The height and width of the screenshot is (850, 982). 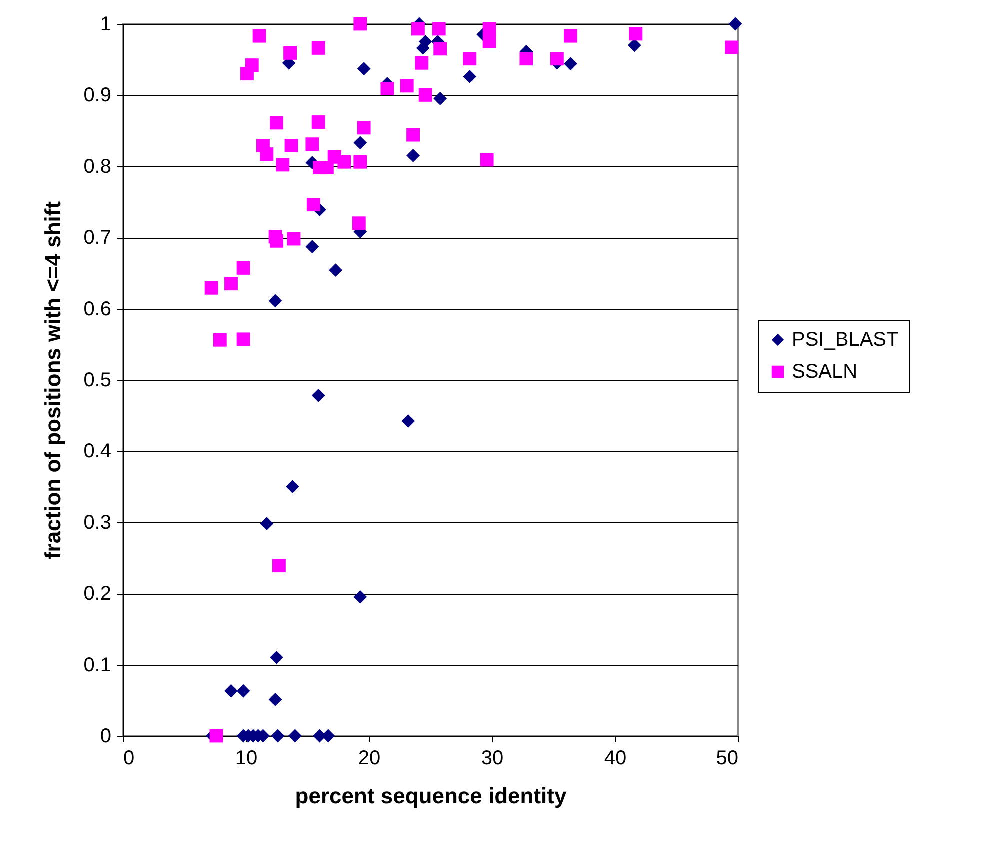 I want to click on x-tick-label: 10, so click(x=246, y=759).